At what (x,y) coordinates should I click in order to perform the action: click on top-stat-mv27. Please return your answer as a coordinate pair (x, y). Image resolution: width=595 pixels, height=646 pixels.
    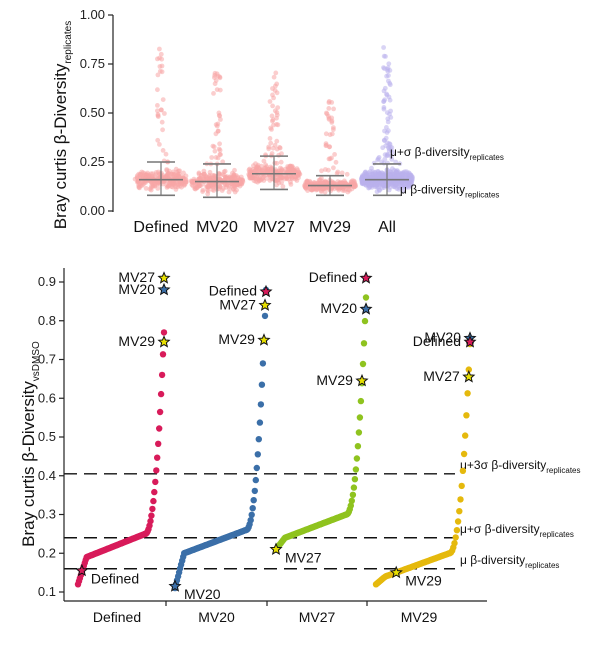
    Looking at the image, I should click on (274, 173).